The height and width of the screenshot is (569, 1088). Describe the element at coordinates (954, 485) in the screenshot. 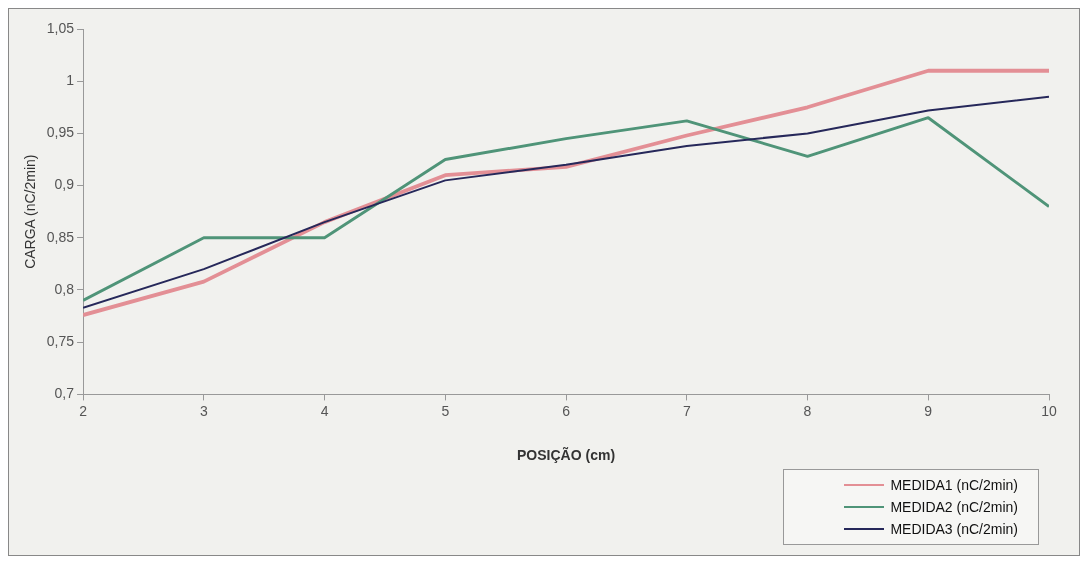

I see `legend-label: MEDIDA1 (nC/2min)` at that location.